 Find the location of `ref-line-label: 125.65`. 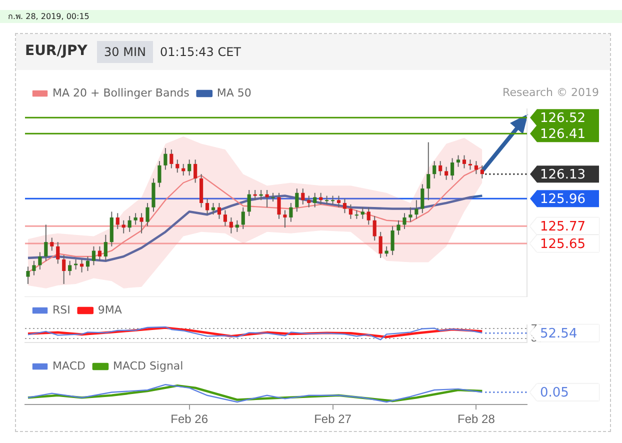

ref-line-label: 125.65 is located at coordinates (563, 244).